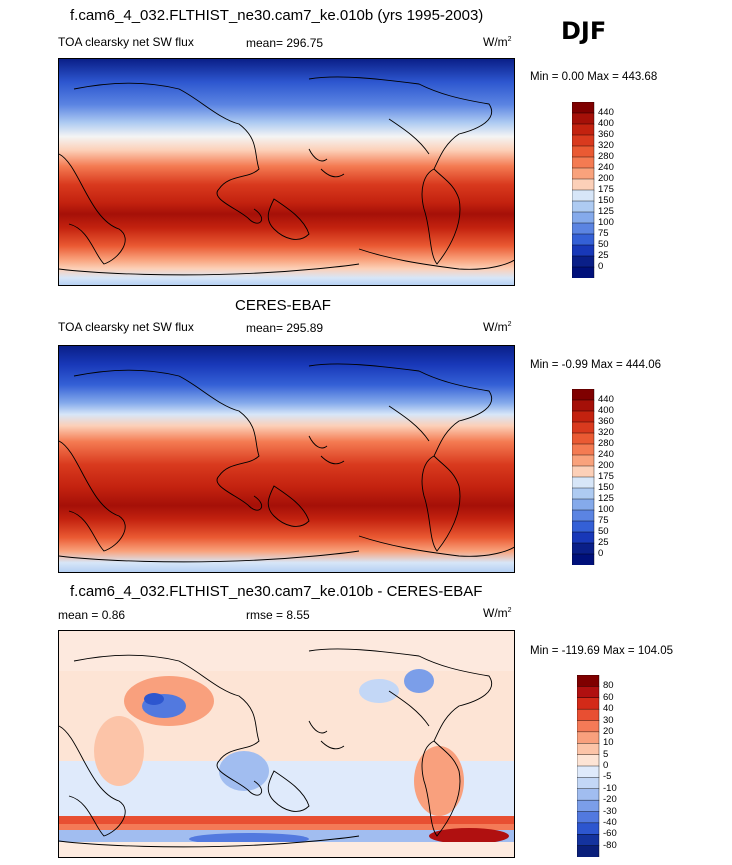 Image resolution: width=732 pixels, height=865 pixels. I want to click on colorbar-tick-label: -40, so click(610, 822).